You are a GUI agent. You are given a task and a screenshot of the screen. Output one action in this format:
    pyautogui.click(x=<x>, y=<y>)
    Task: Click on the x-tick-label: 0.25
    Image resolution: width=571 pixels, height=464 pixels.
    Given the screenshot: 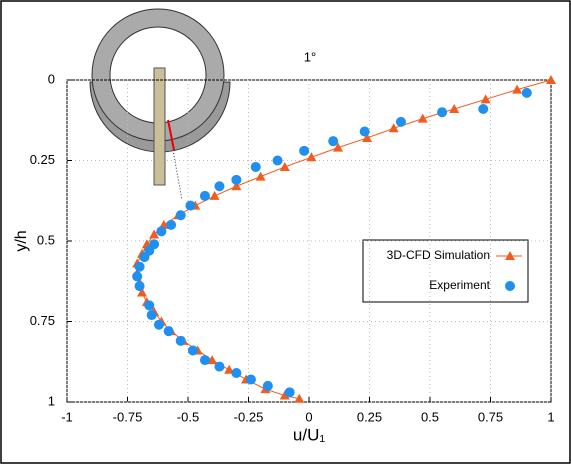 What is the action you would take?
    pyautogui.click(x=369, y=416)
    